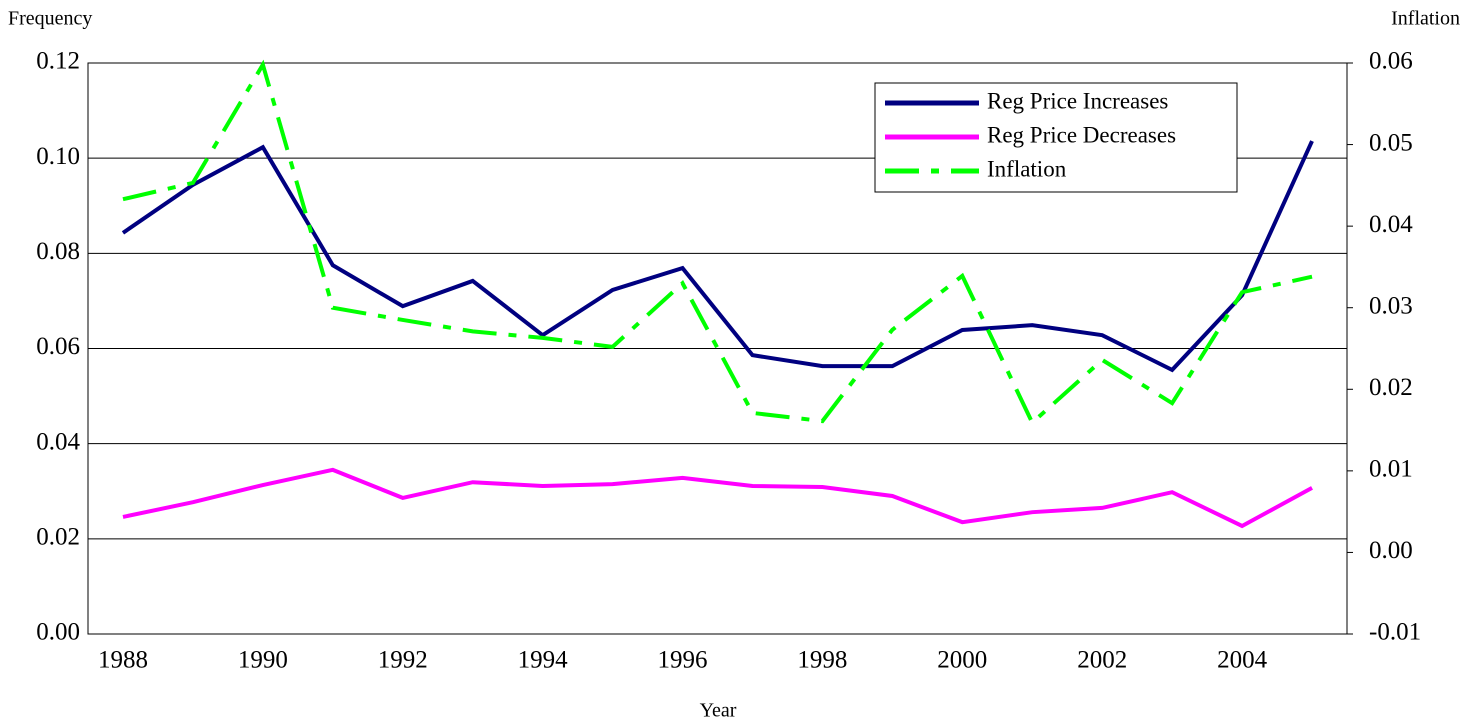 The height and width of the screenshot is (724, 1468). What do you see at coordinates (50, 19) in the screenshot?
I see `y-axis-title: Frequency` at bounding box center [50, 19].